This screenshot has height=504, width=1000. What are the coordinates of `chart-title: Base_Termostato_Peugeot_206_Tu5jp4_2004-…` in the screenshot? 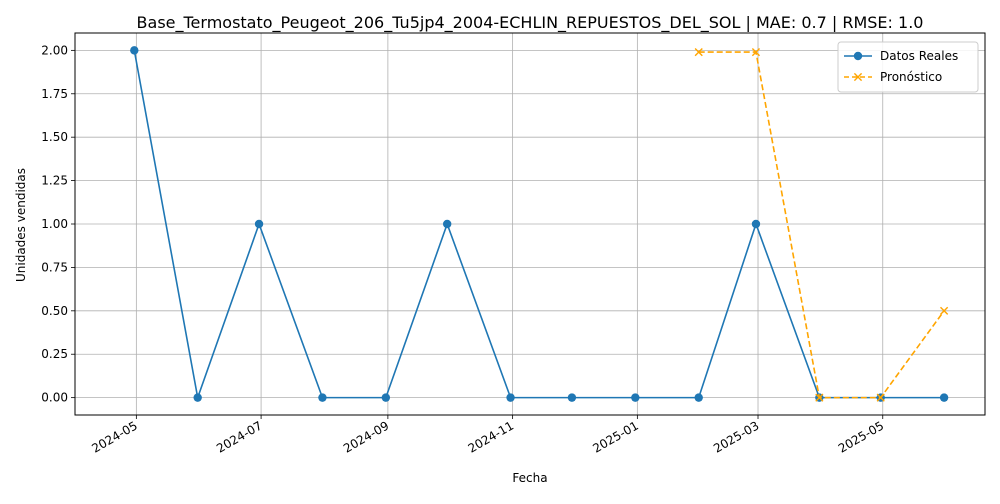 It's located at (530, 23).